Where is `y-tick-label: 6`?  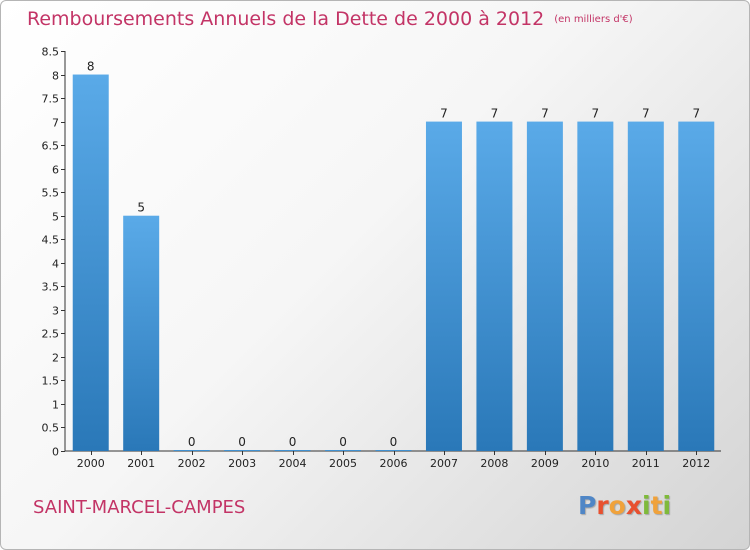 y-tick-label: 6 is located at coordinates (55, 170).